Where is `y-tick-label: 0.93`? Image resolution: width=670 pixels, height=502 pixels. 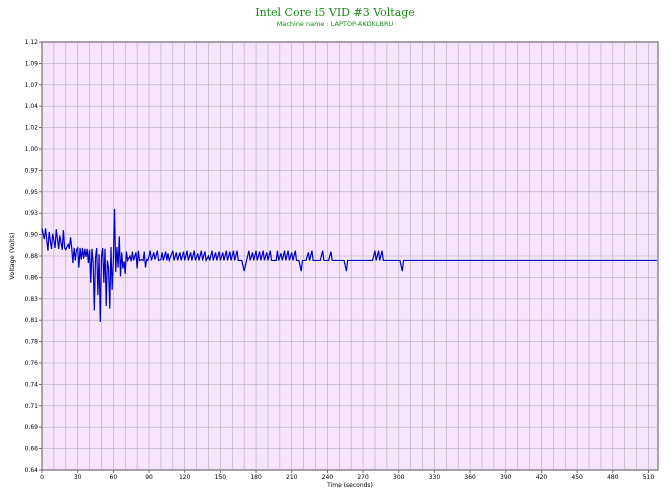 y-tick-label: 0.93 is located at coordinates (32, 213).